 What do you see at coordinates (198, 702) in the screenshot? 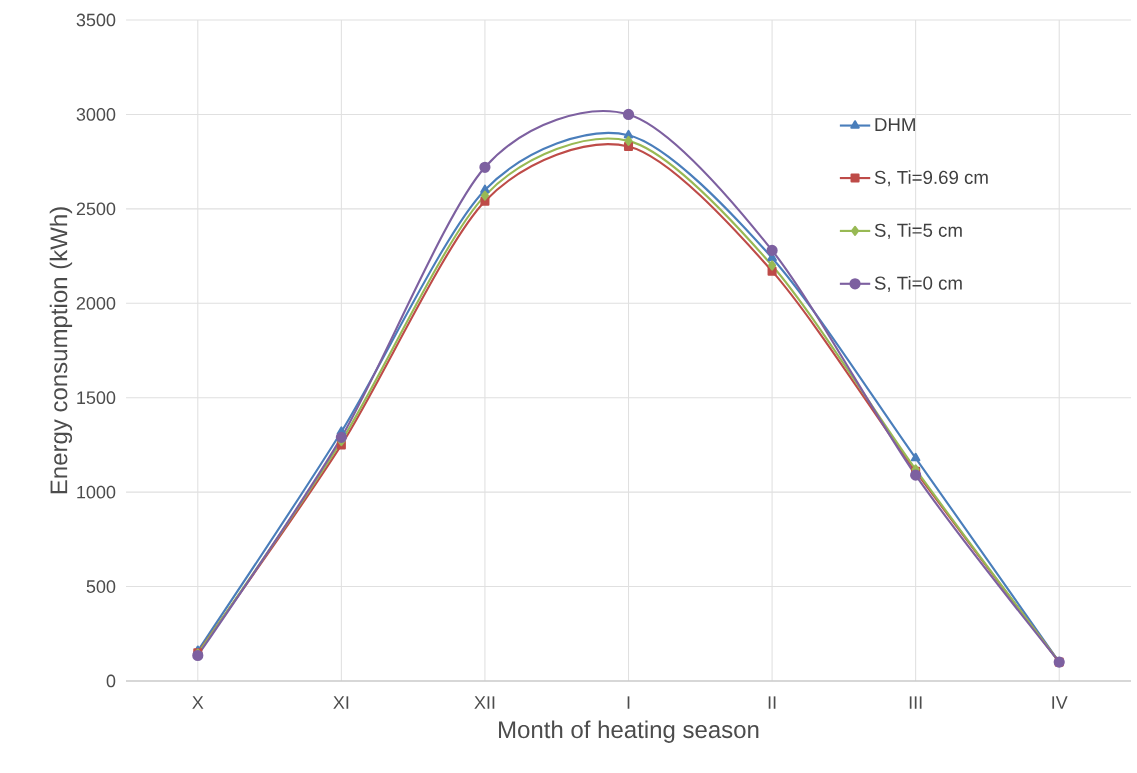
I see `x-tick-label: X` at bounding box center [198, 702].